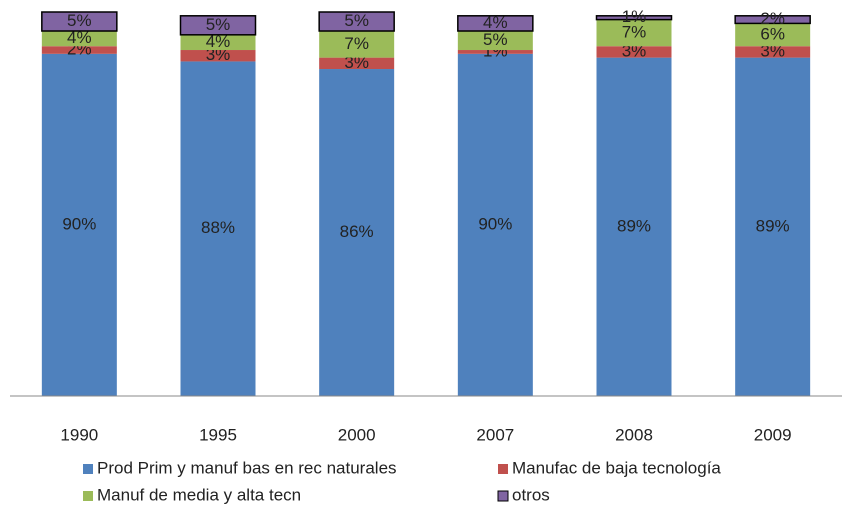 The width and height of the screenshot is (852, 514). Describe the element at coordinates (773, 434) in the screenshot. I see `x-tick-label: 2009` at that location.